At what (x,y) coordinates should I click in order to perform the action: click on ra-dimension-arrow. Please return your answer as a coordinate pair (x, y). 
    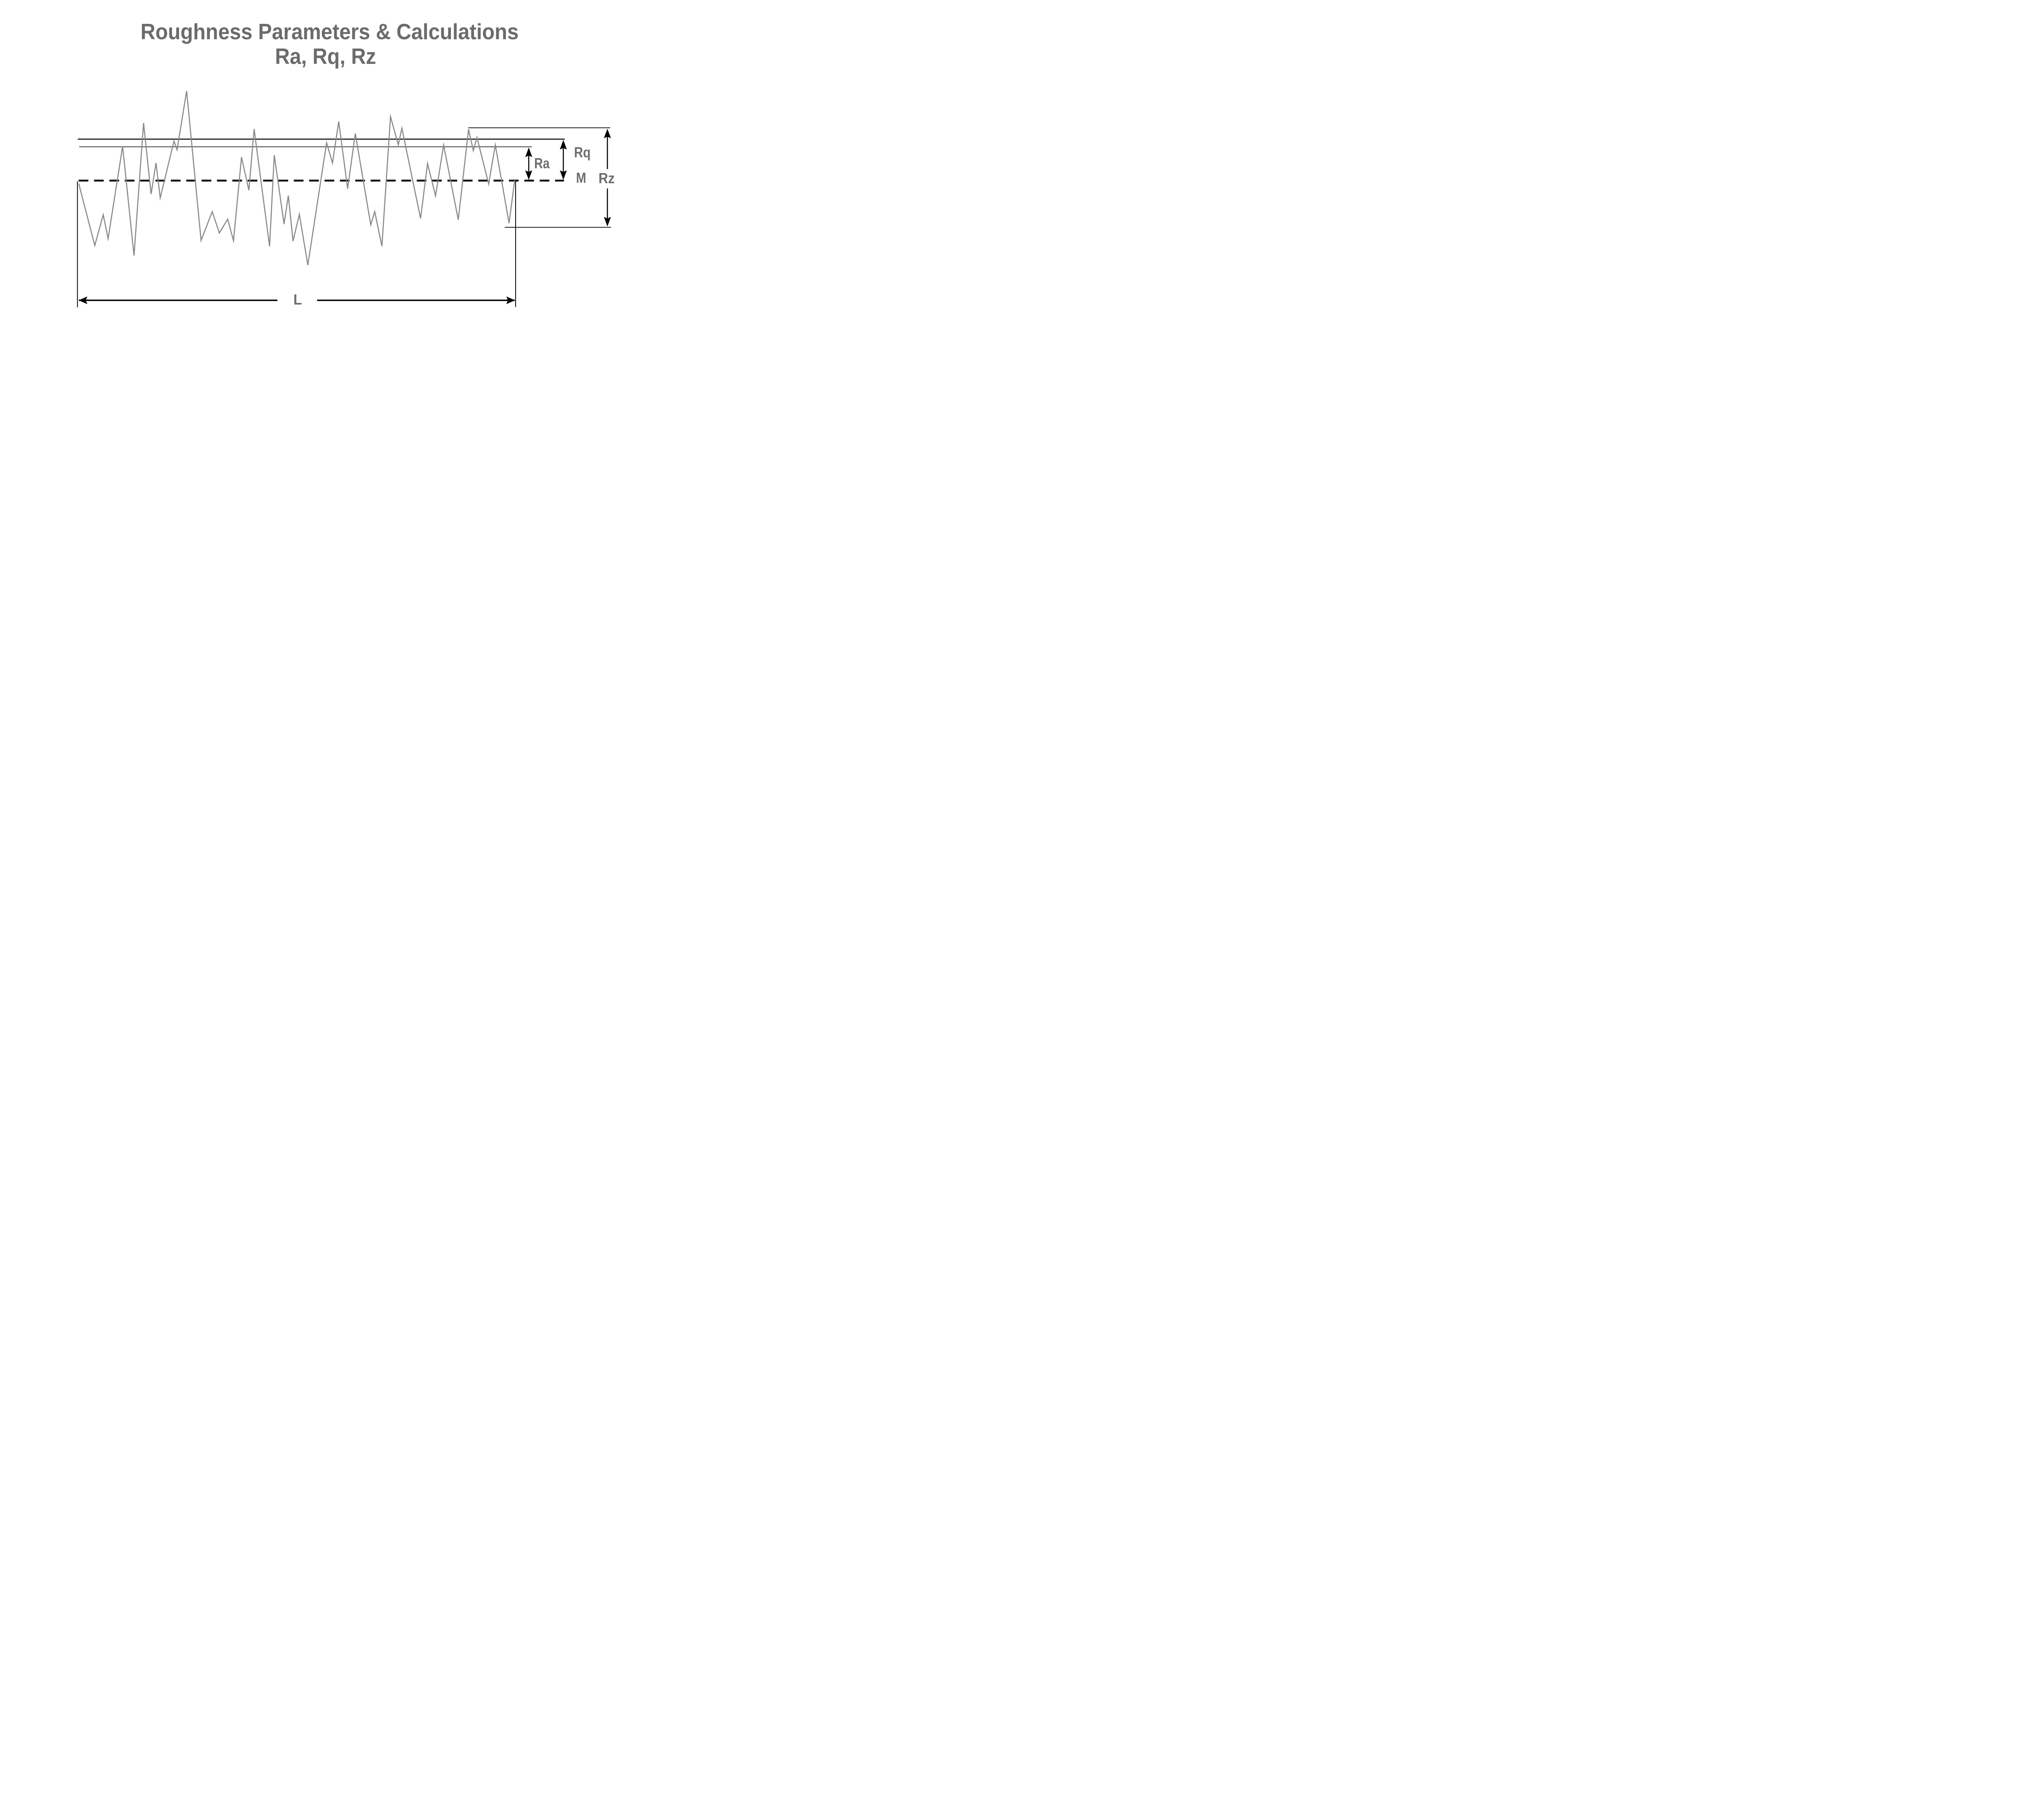
    Looking at the image, I should click on (529, 163).